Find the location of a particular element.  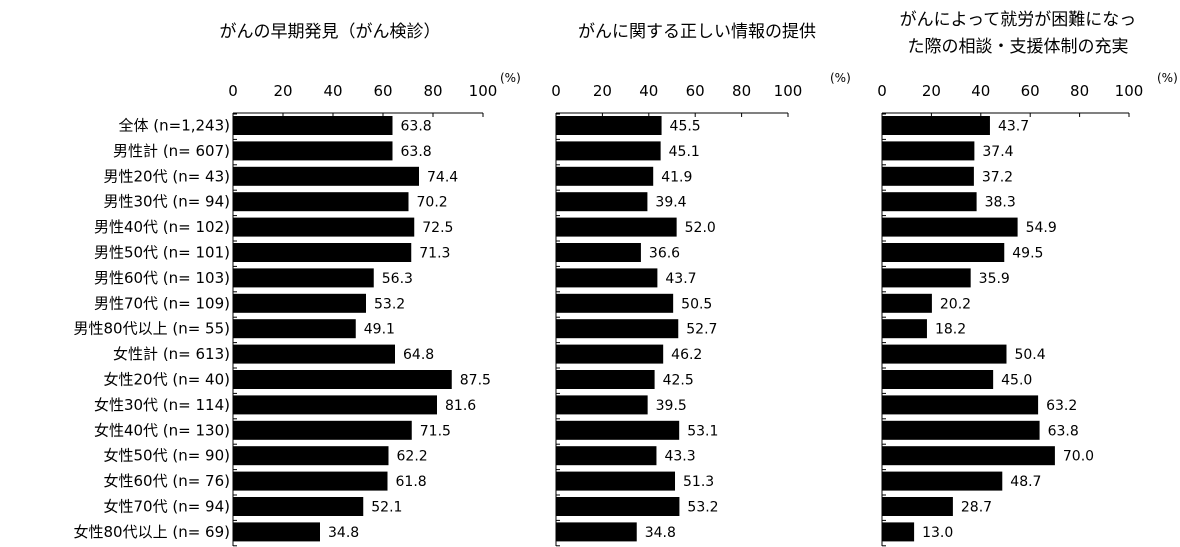

category-label: 女性計 (n= 613) is located at coordinates (171, 354).